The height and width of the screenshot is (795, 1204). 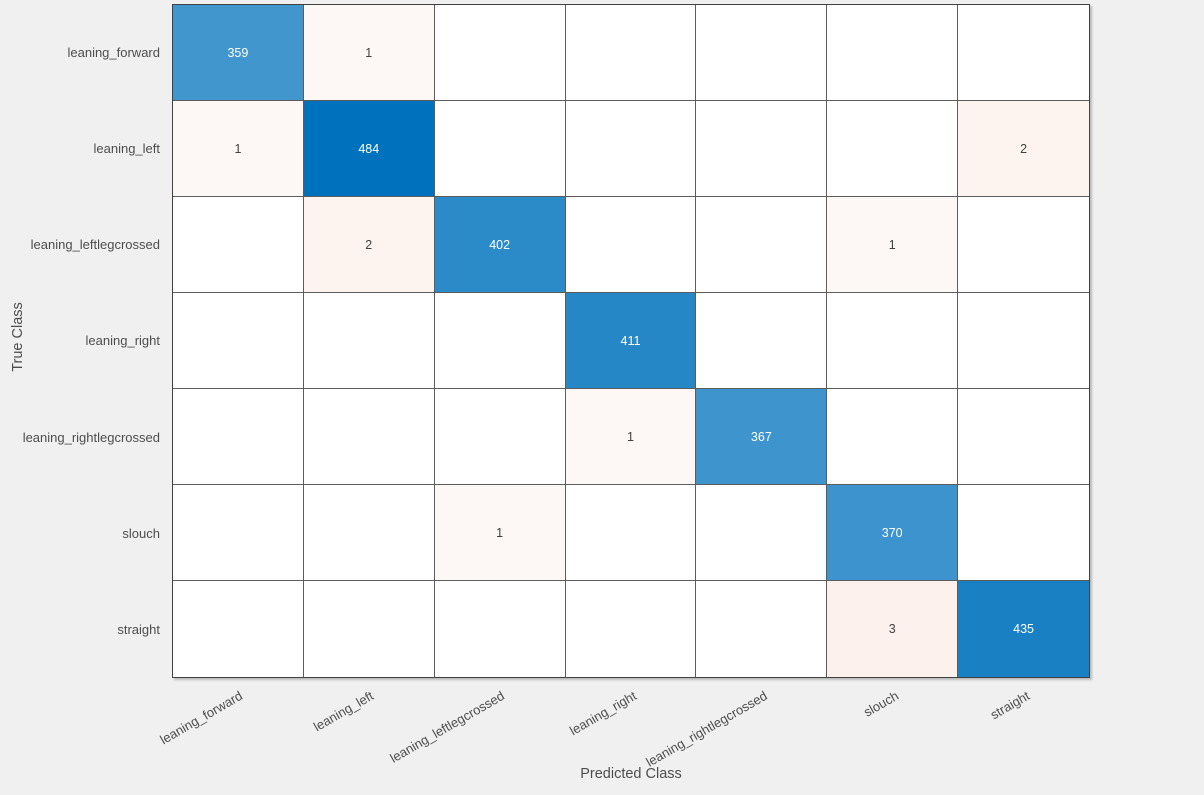 I want to click on matrix-cell-straight-leaning_leftlegcrossed, so click(x=500, y=629).